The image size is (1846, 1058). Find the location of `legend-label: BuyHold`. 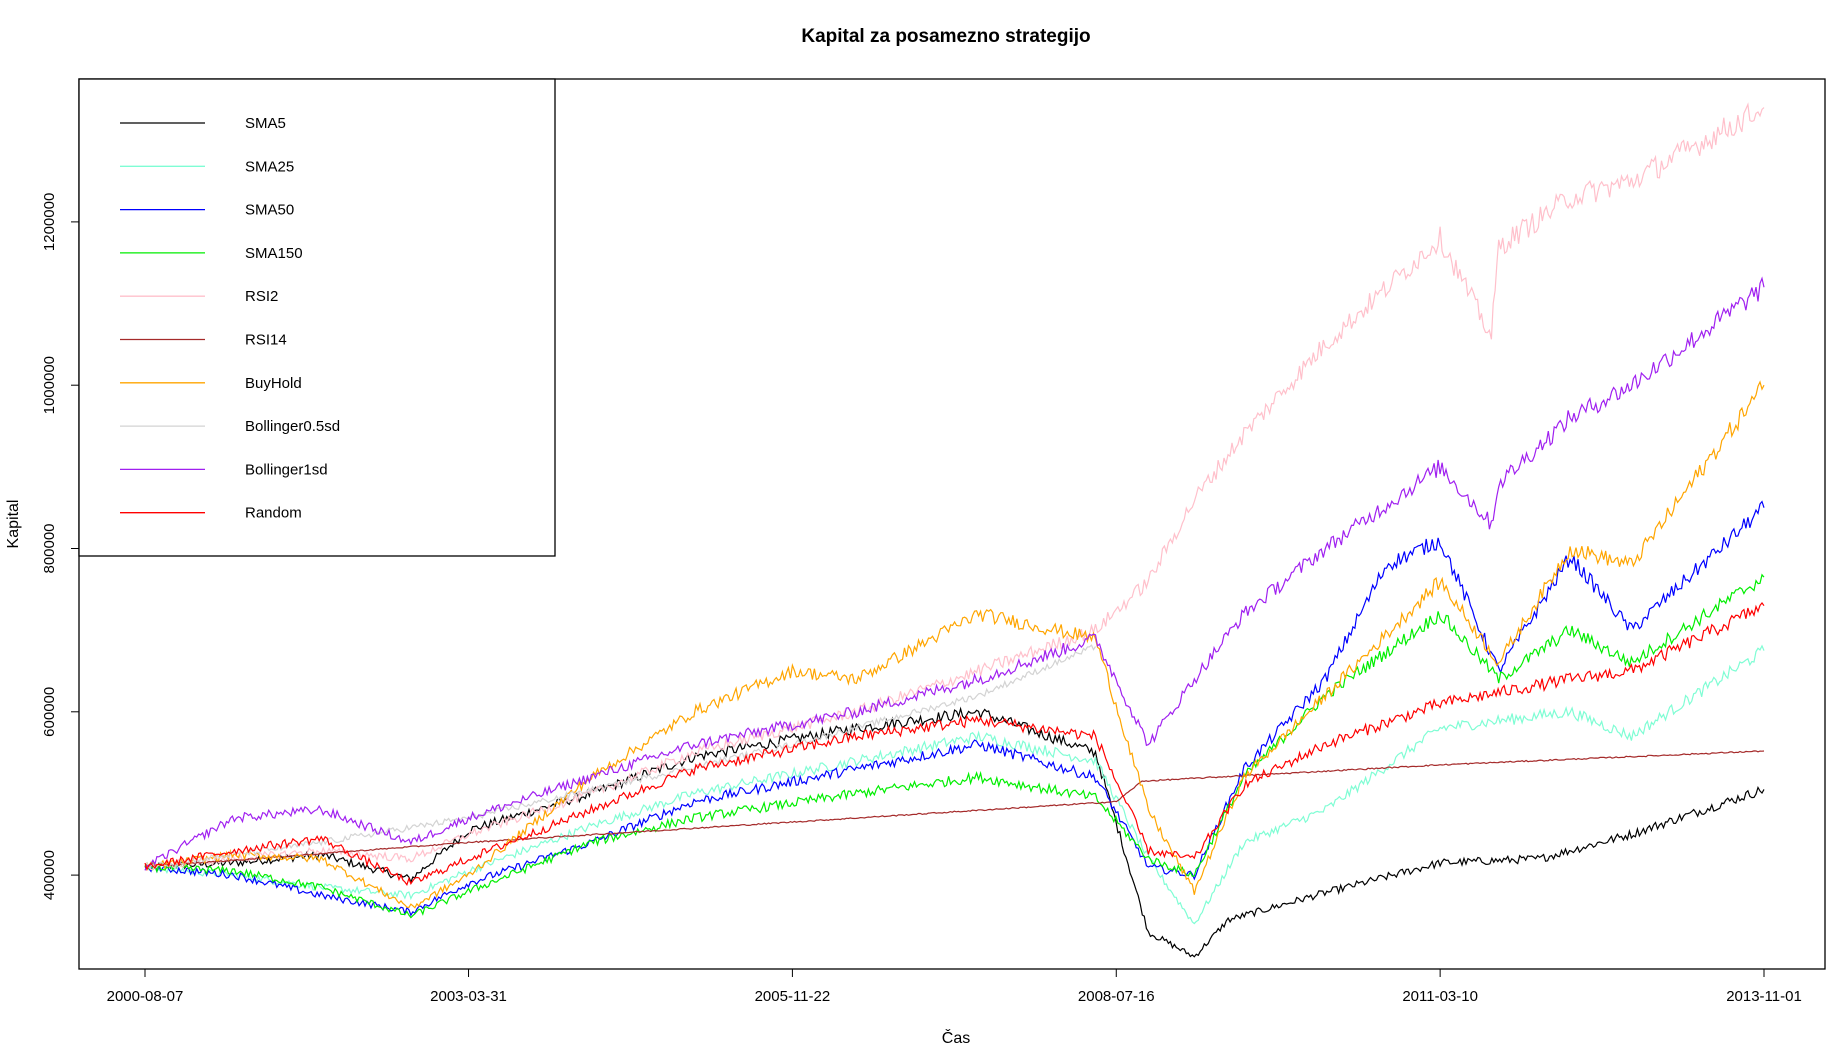

legend-label: BuyHold is located at coordinates (273, 383).